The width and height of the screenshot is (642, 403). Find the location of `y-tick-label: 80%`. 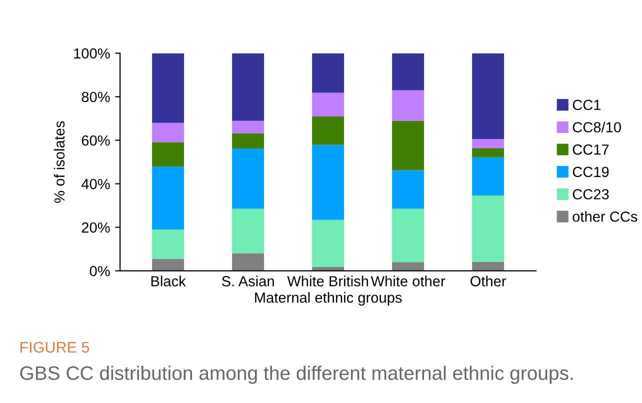

y-tick-label: 80% is located at coordinates (96, 97).